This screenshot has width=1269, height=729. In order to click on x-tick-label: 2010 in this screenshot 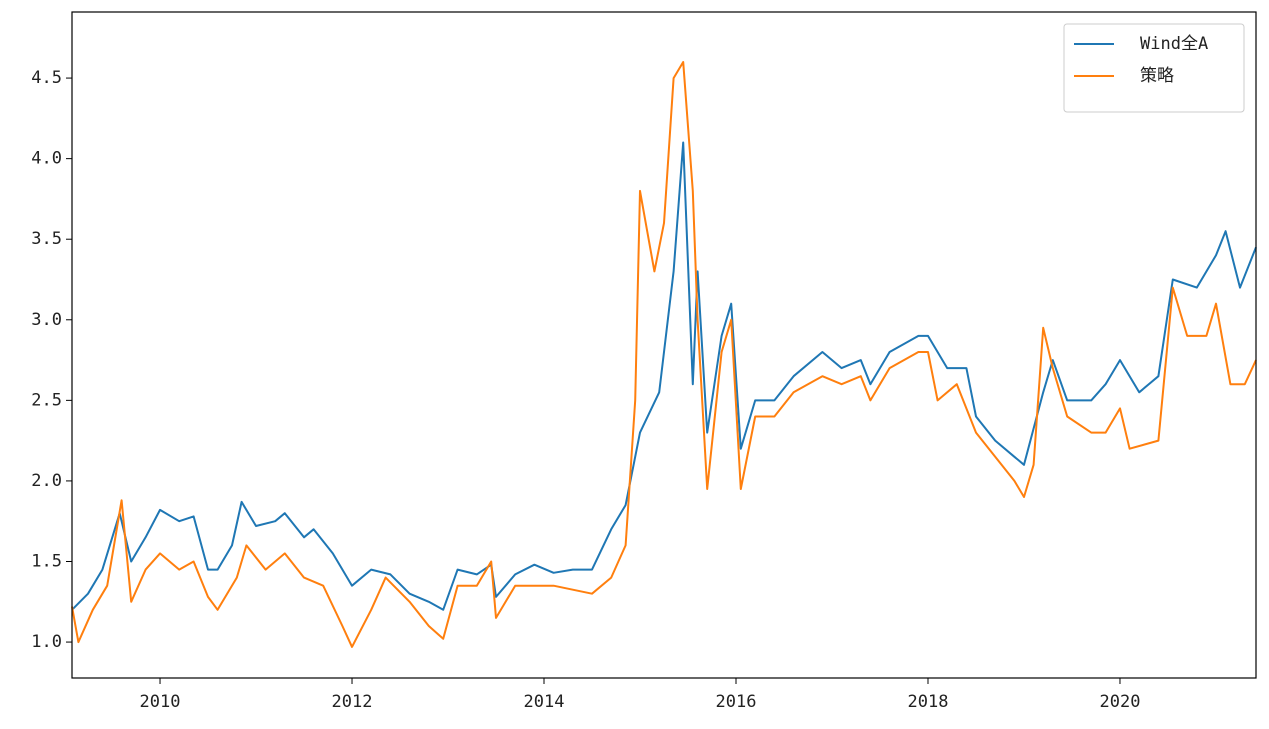, I will do `click(160, 702)`.